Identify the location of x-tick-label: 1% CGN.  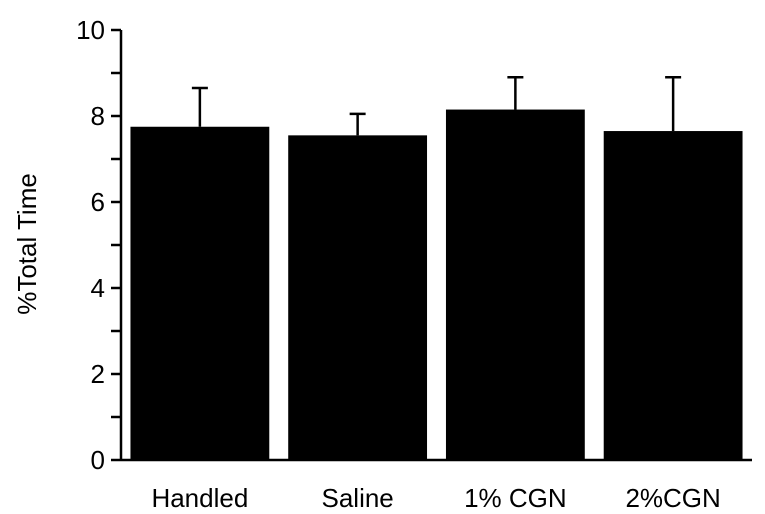
(515, 498).